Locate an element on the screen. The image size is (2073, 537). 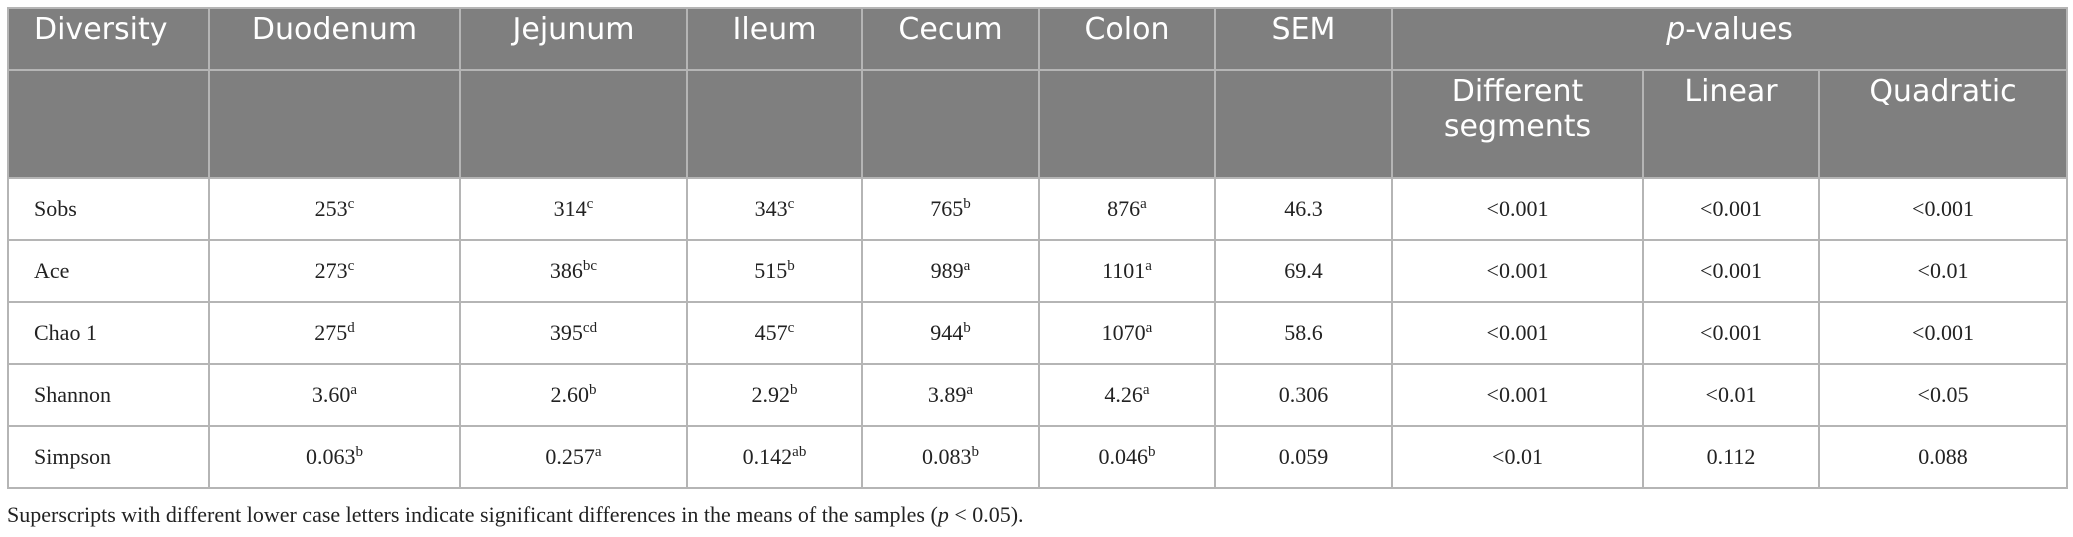
subheader-cell: Quadratic is located at coordinates (1943, 124).